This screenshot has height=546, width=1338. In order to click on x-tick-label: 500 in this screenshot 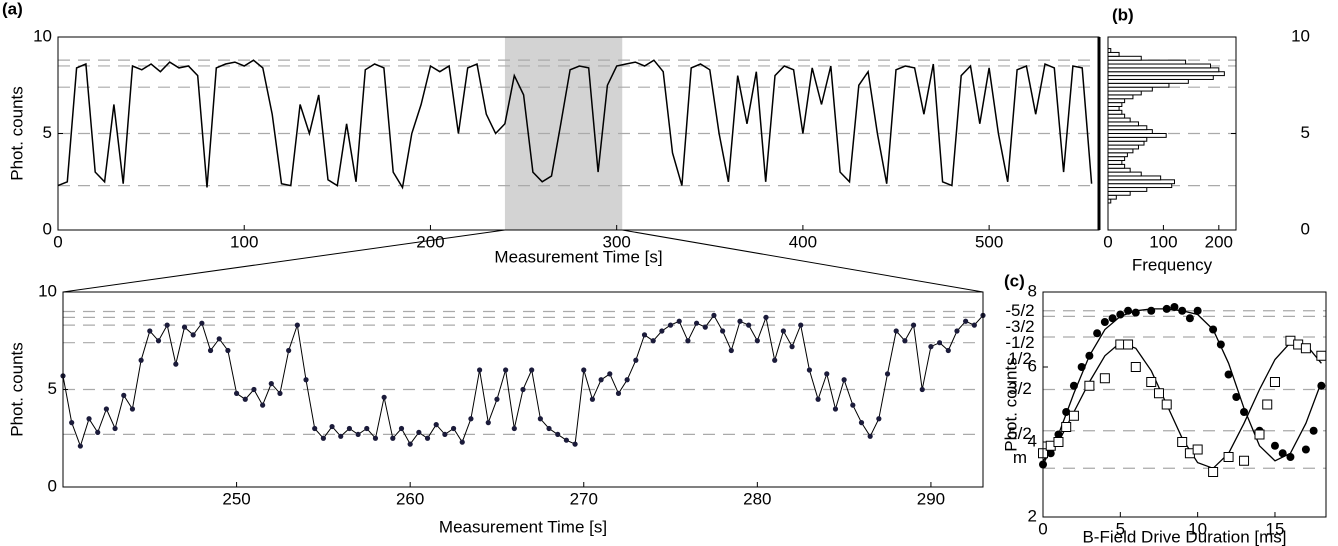, I will do `click(989, 241)`.